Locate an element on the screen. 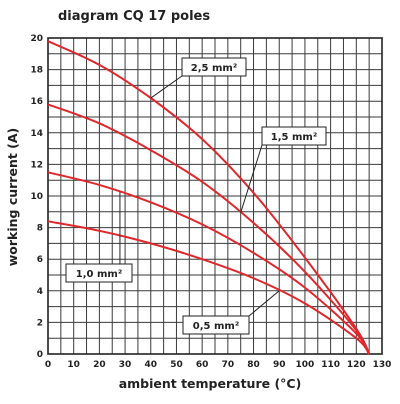 This screenshot has width=400, height=404. x-tick-label: 120 is located at coordinates (356, 365).